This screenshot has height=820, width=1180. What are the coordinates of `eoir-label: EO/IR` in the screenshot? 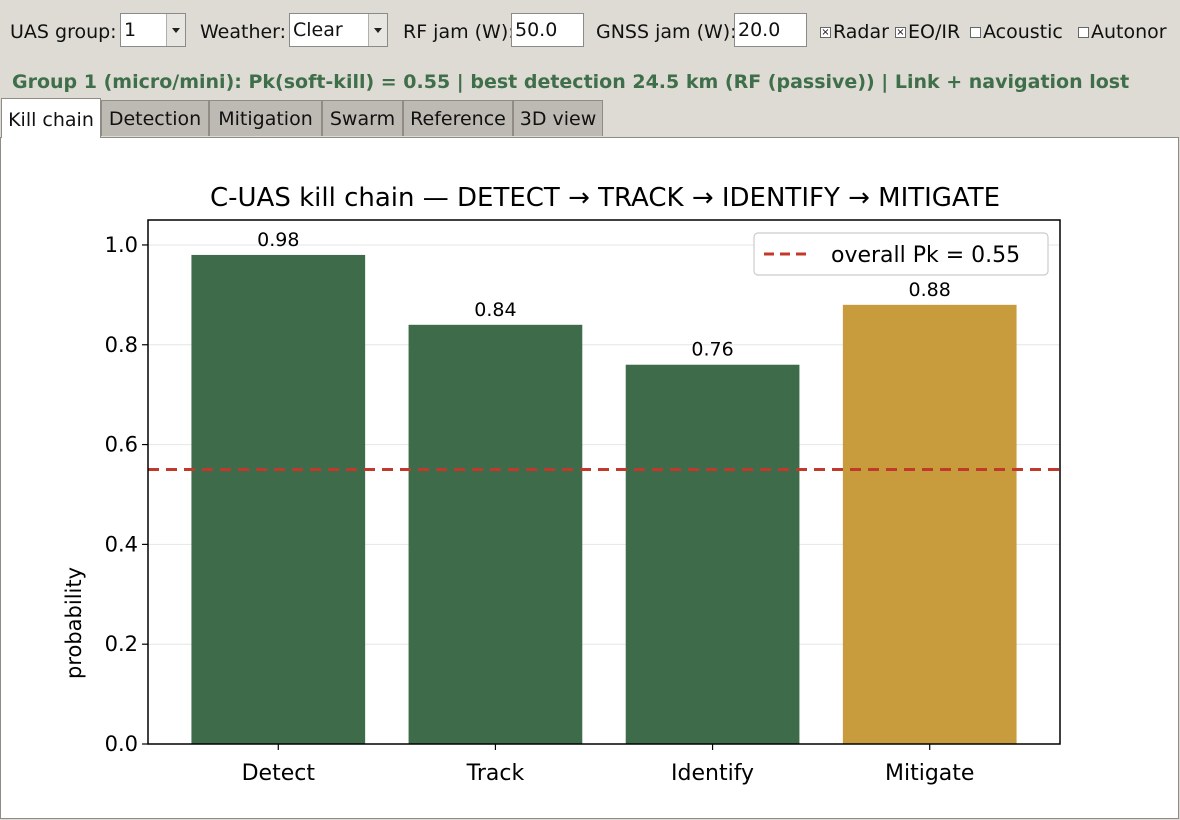 It's located at (934, 32).